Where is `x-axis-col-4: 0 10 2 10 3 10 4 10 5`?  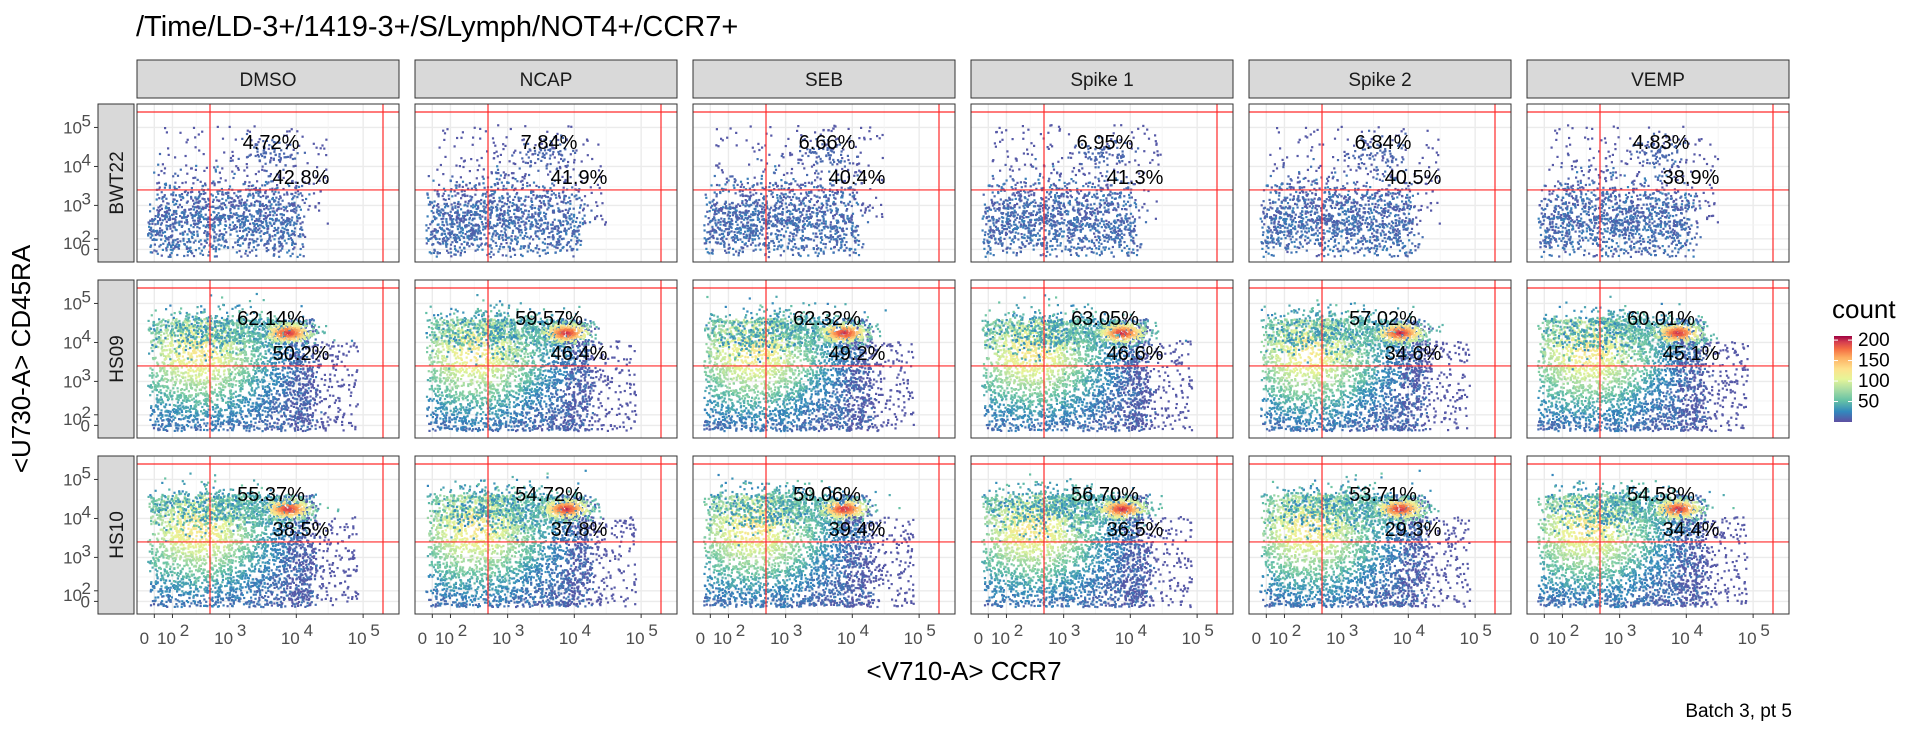
x-axis-col-4: 0 10 2 10 3 10 4 10 5 is located at coordinates (1372, 631).